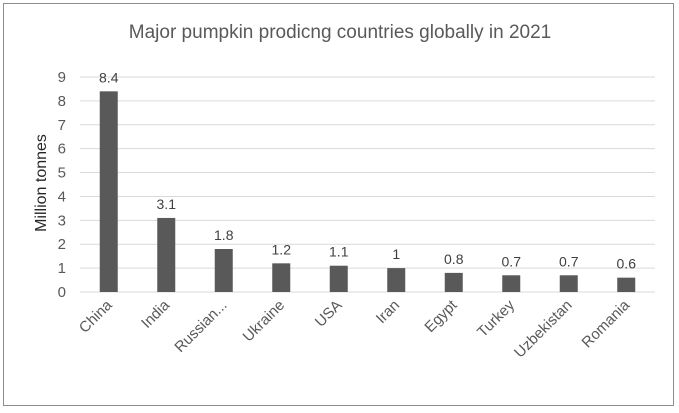 The image size is (679, 413). What do you see at coordinates (167, 204) in the screenshot?
I see `data-label: 3.1` at bounding box center [167, 204].